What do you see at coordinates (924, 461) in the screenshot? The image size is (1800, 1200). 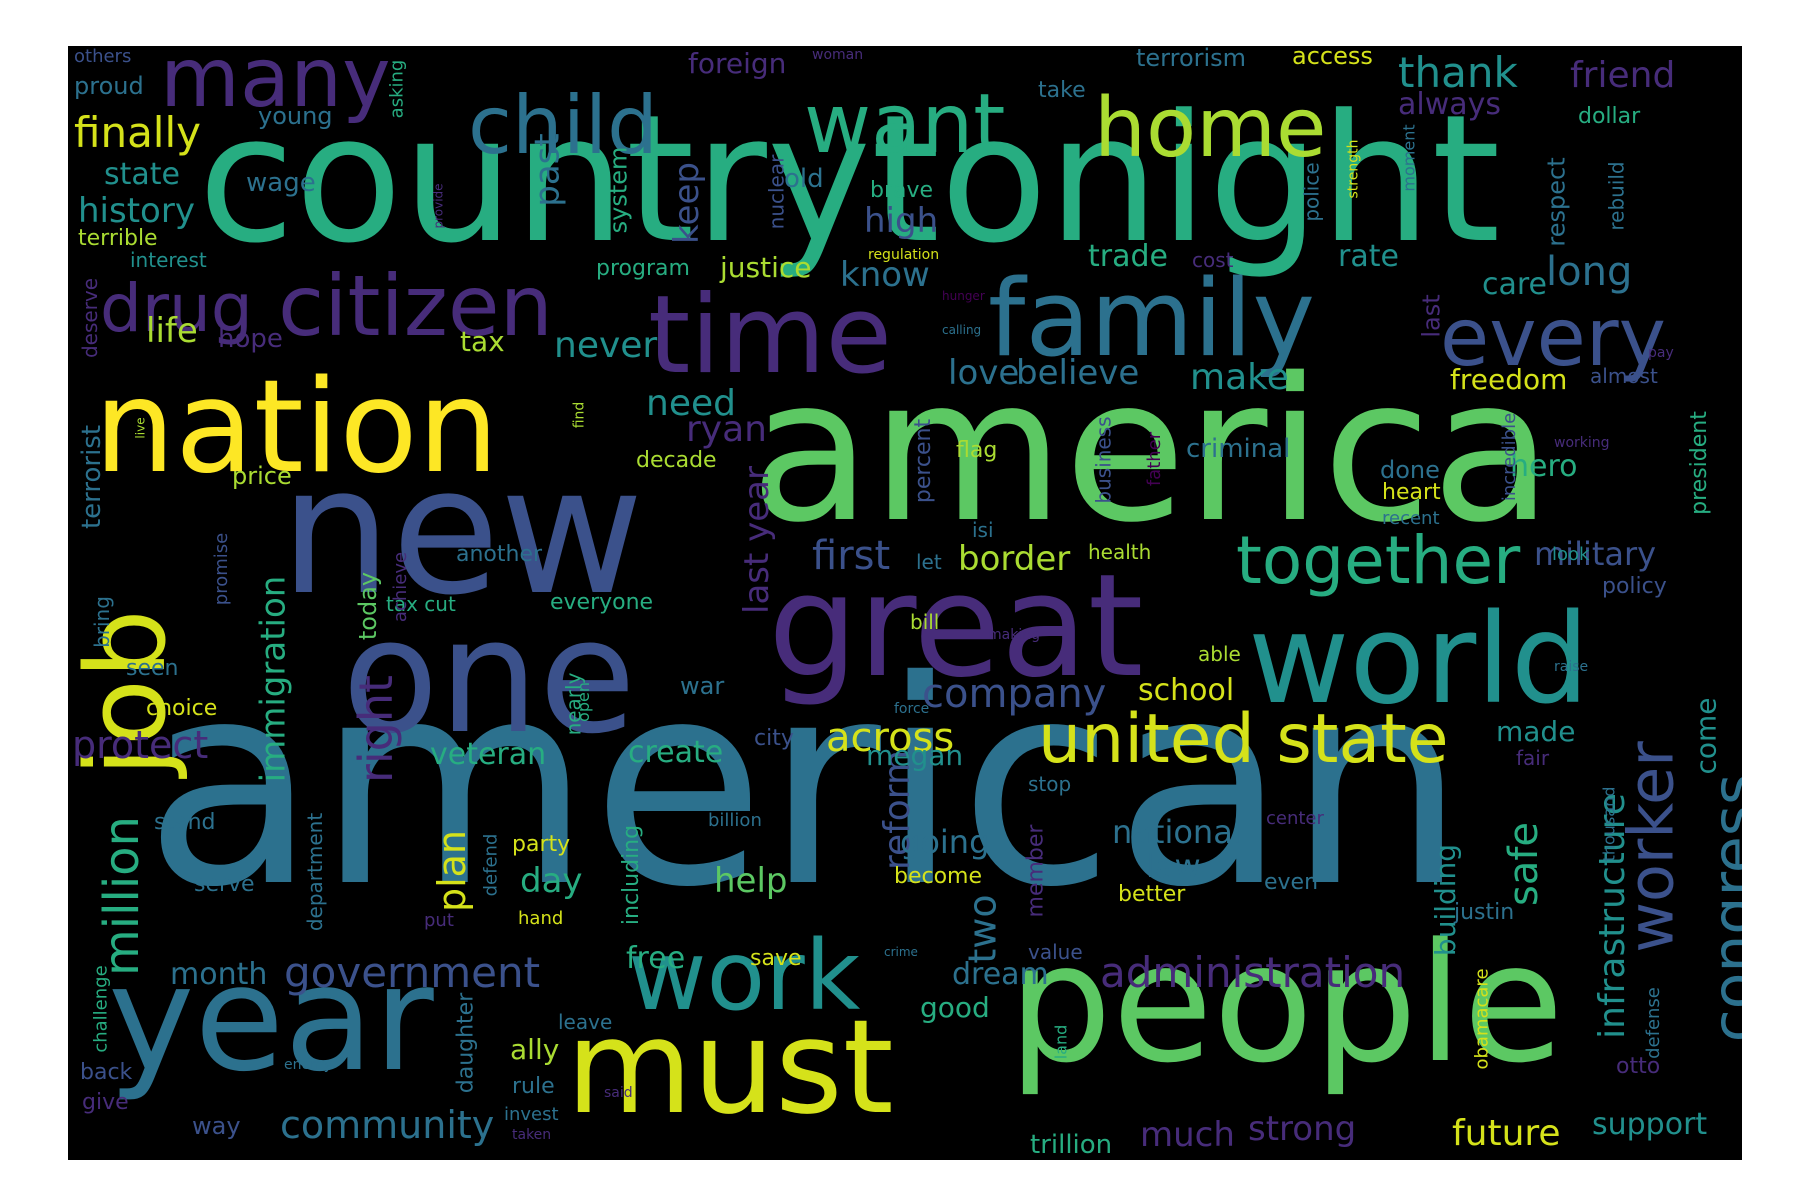 I see `word-percent: percent` at bounding box center [924, 461].